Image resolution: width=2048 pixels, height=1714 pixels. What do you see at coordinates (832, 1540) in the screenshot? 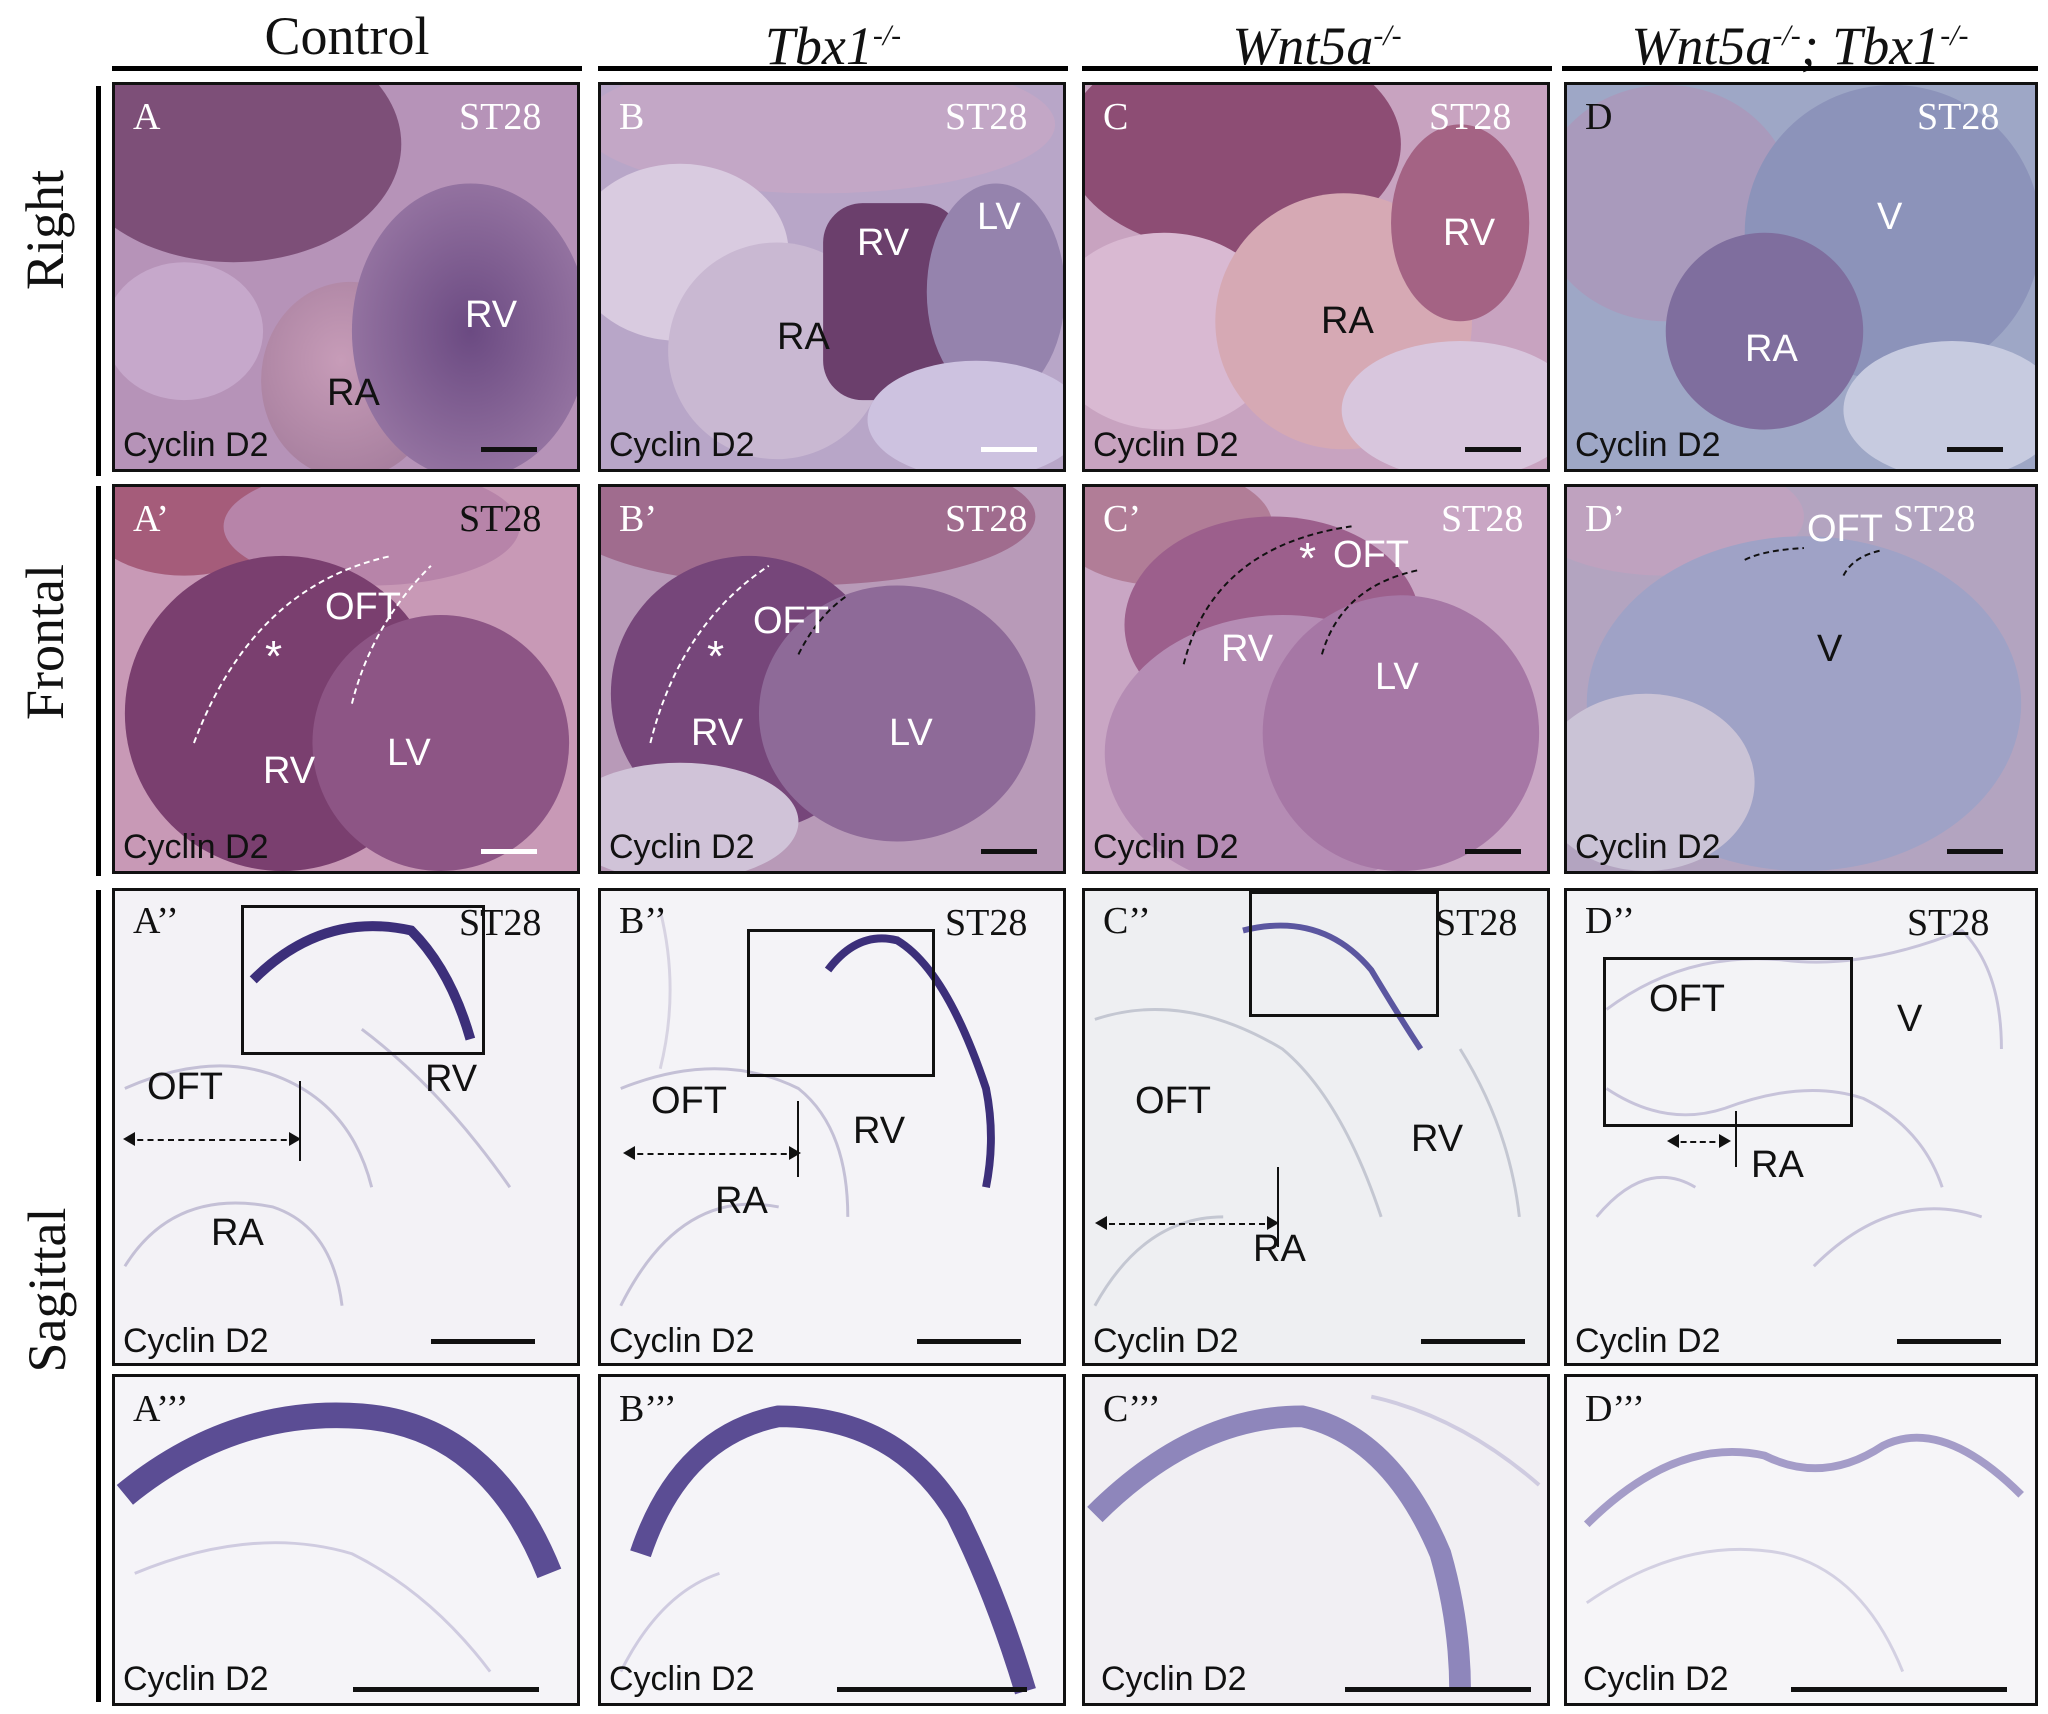
I see `panel-b-triple-prime: B’’’ Cyclin D2` at bounding box center [832, 1540].